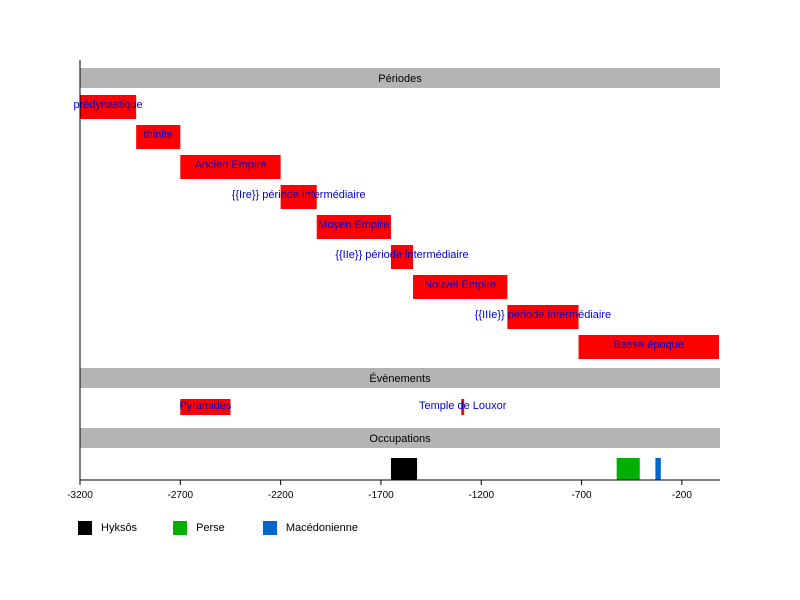 This screenshot has width=800, height=600. I want to click on period-bar-ancien-empire, so click(230, 167).